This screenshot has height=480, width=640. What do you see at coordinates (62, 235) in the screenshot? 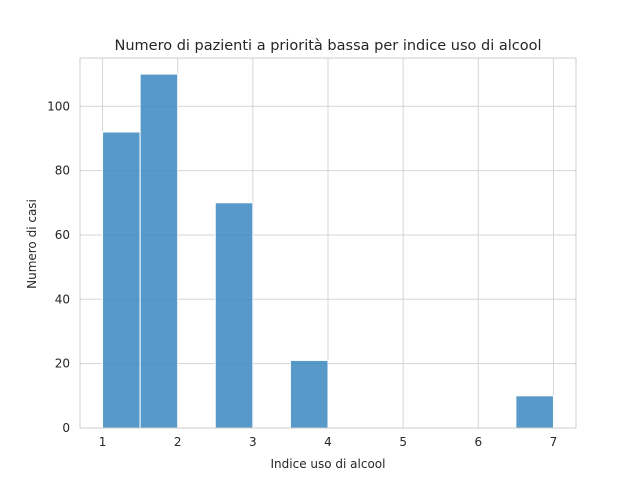
I see `y-tick-label: 60` at bounding box center [62, 235].